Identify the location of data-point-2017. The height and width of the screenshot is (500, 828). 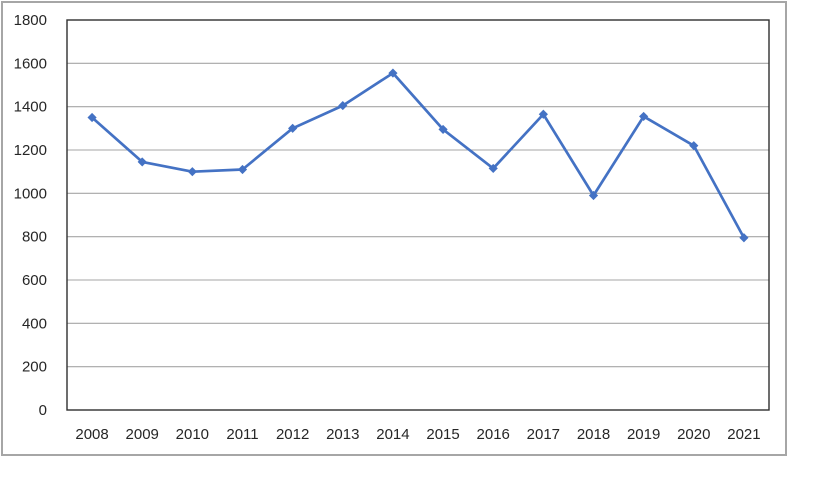
(543, 114).